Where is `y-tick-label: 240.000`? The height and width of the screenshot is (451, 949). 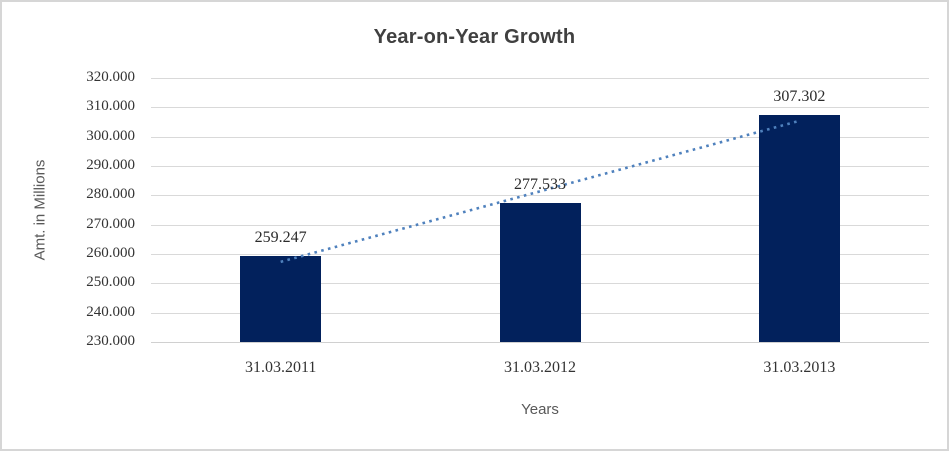
y-tick-label: 240.000 is located at coordinates (110, 311).